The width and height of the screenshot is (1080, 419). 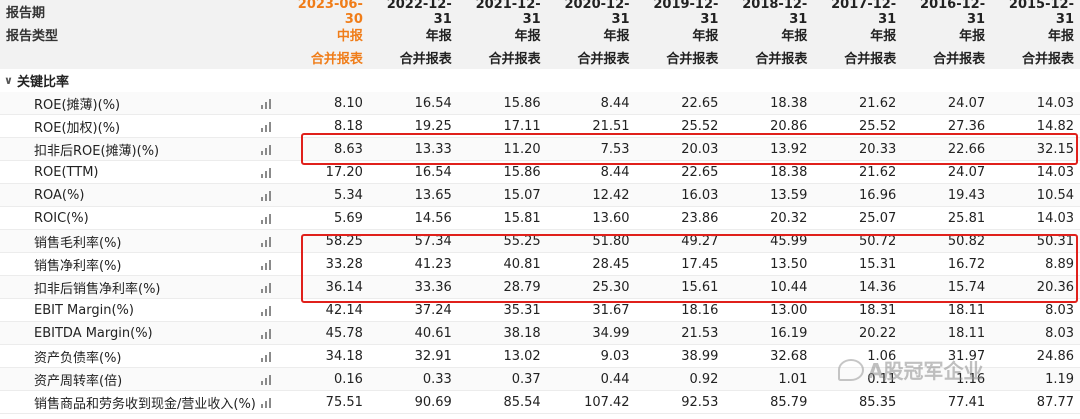 I want to click on value-cell: 13.02, so click(x=522, y=356).